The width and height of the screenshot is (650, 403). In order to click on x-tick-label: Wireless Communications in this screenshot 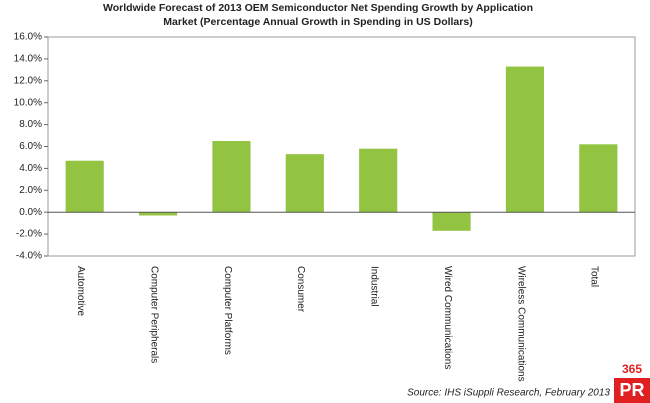, I will do `click(520, 324)`.